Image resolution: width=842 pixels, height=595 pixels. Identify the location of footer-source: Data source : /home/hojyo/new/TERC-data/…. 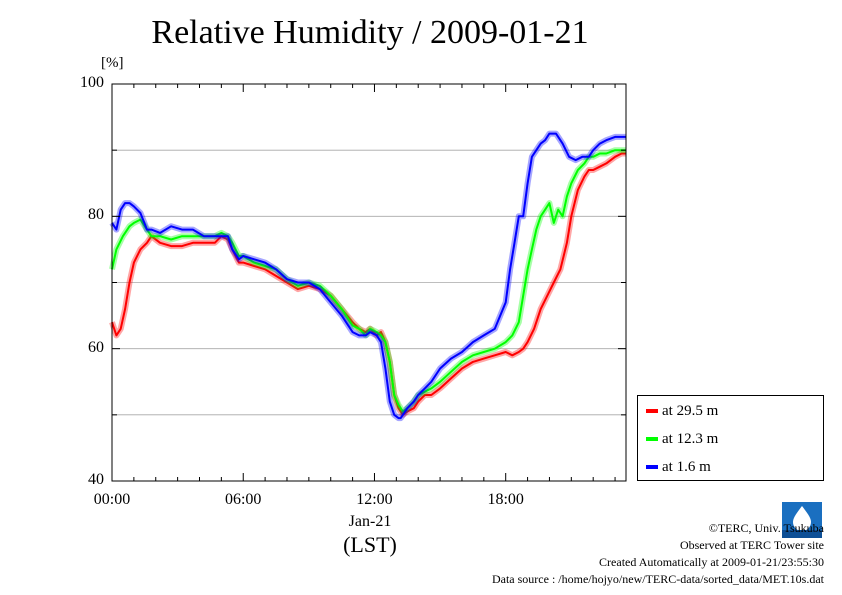
(657, 579).